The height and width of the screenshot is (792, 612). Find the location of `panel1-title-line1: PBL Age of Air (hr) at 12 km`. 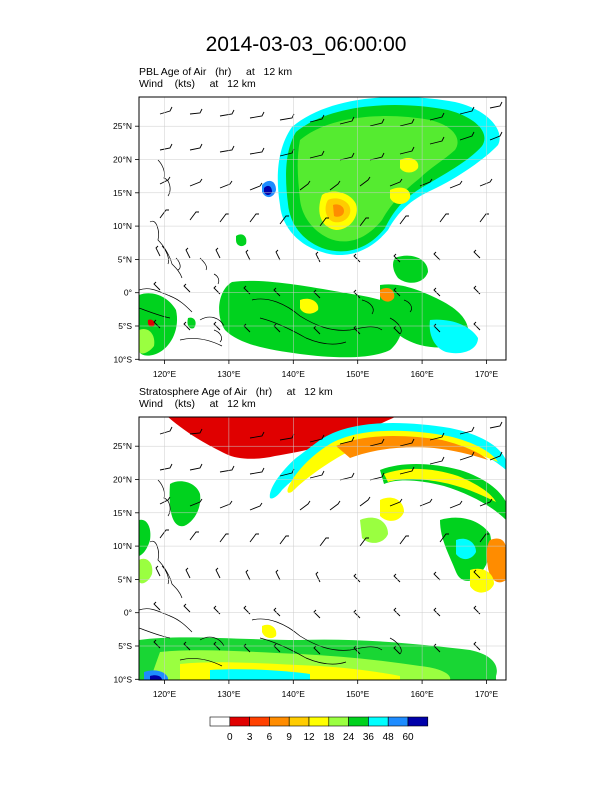

panel1-title-line1: PBL Age of Air (hr) at 12 km is located at coordinates (216, 72).